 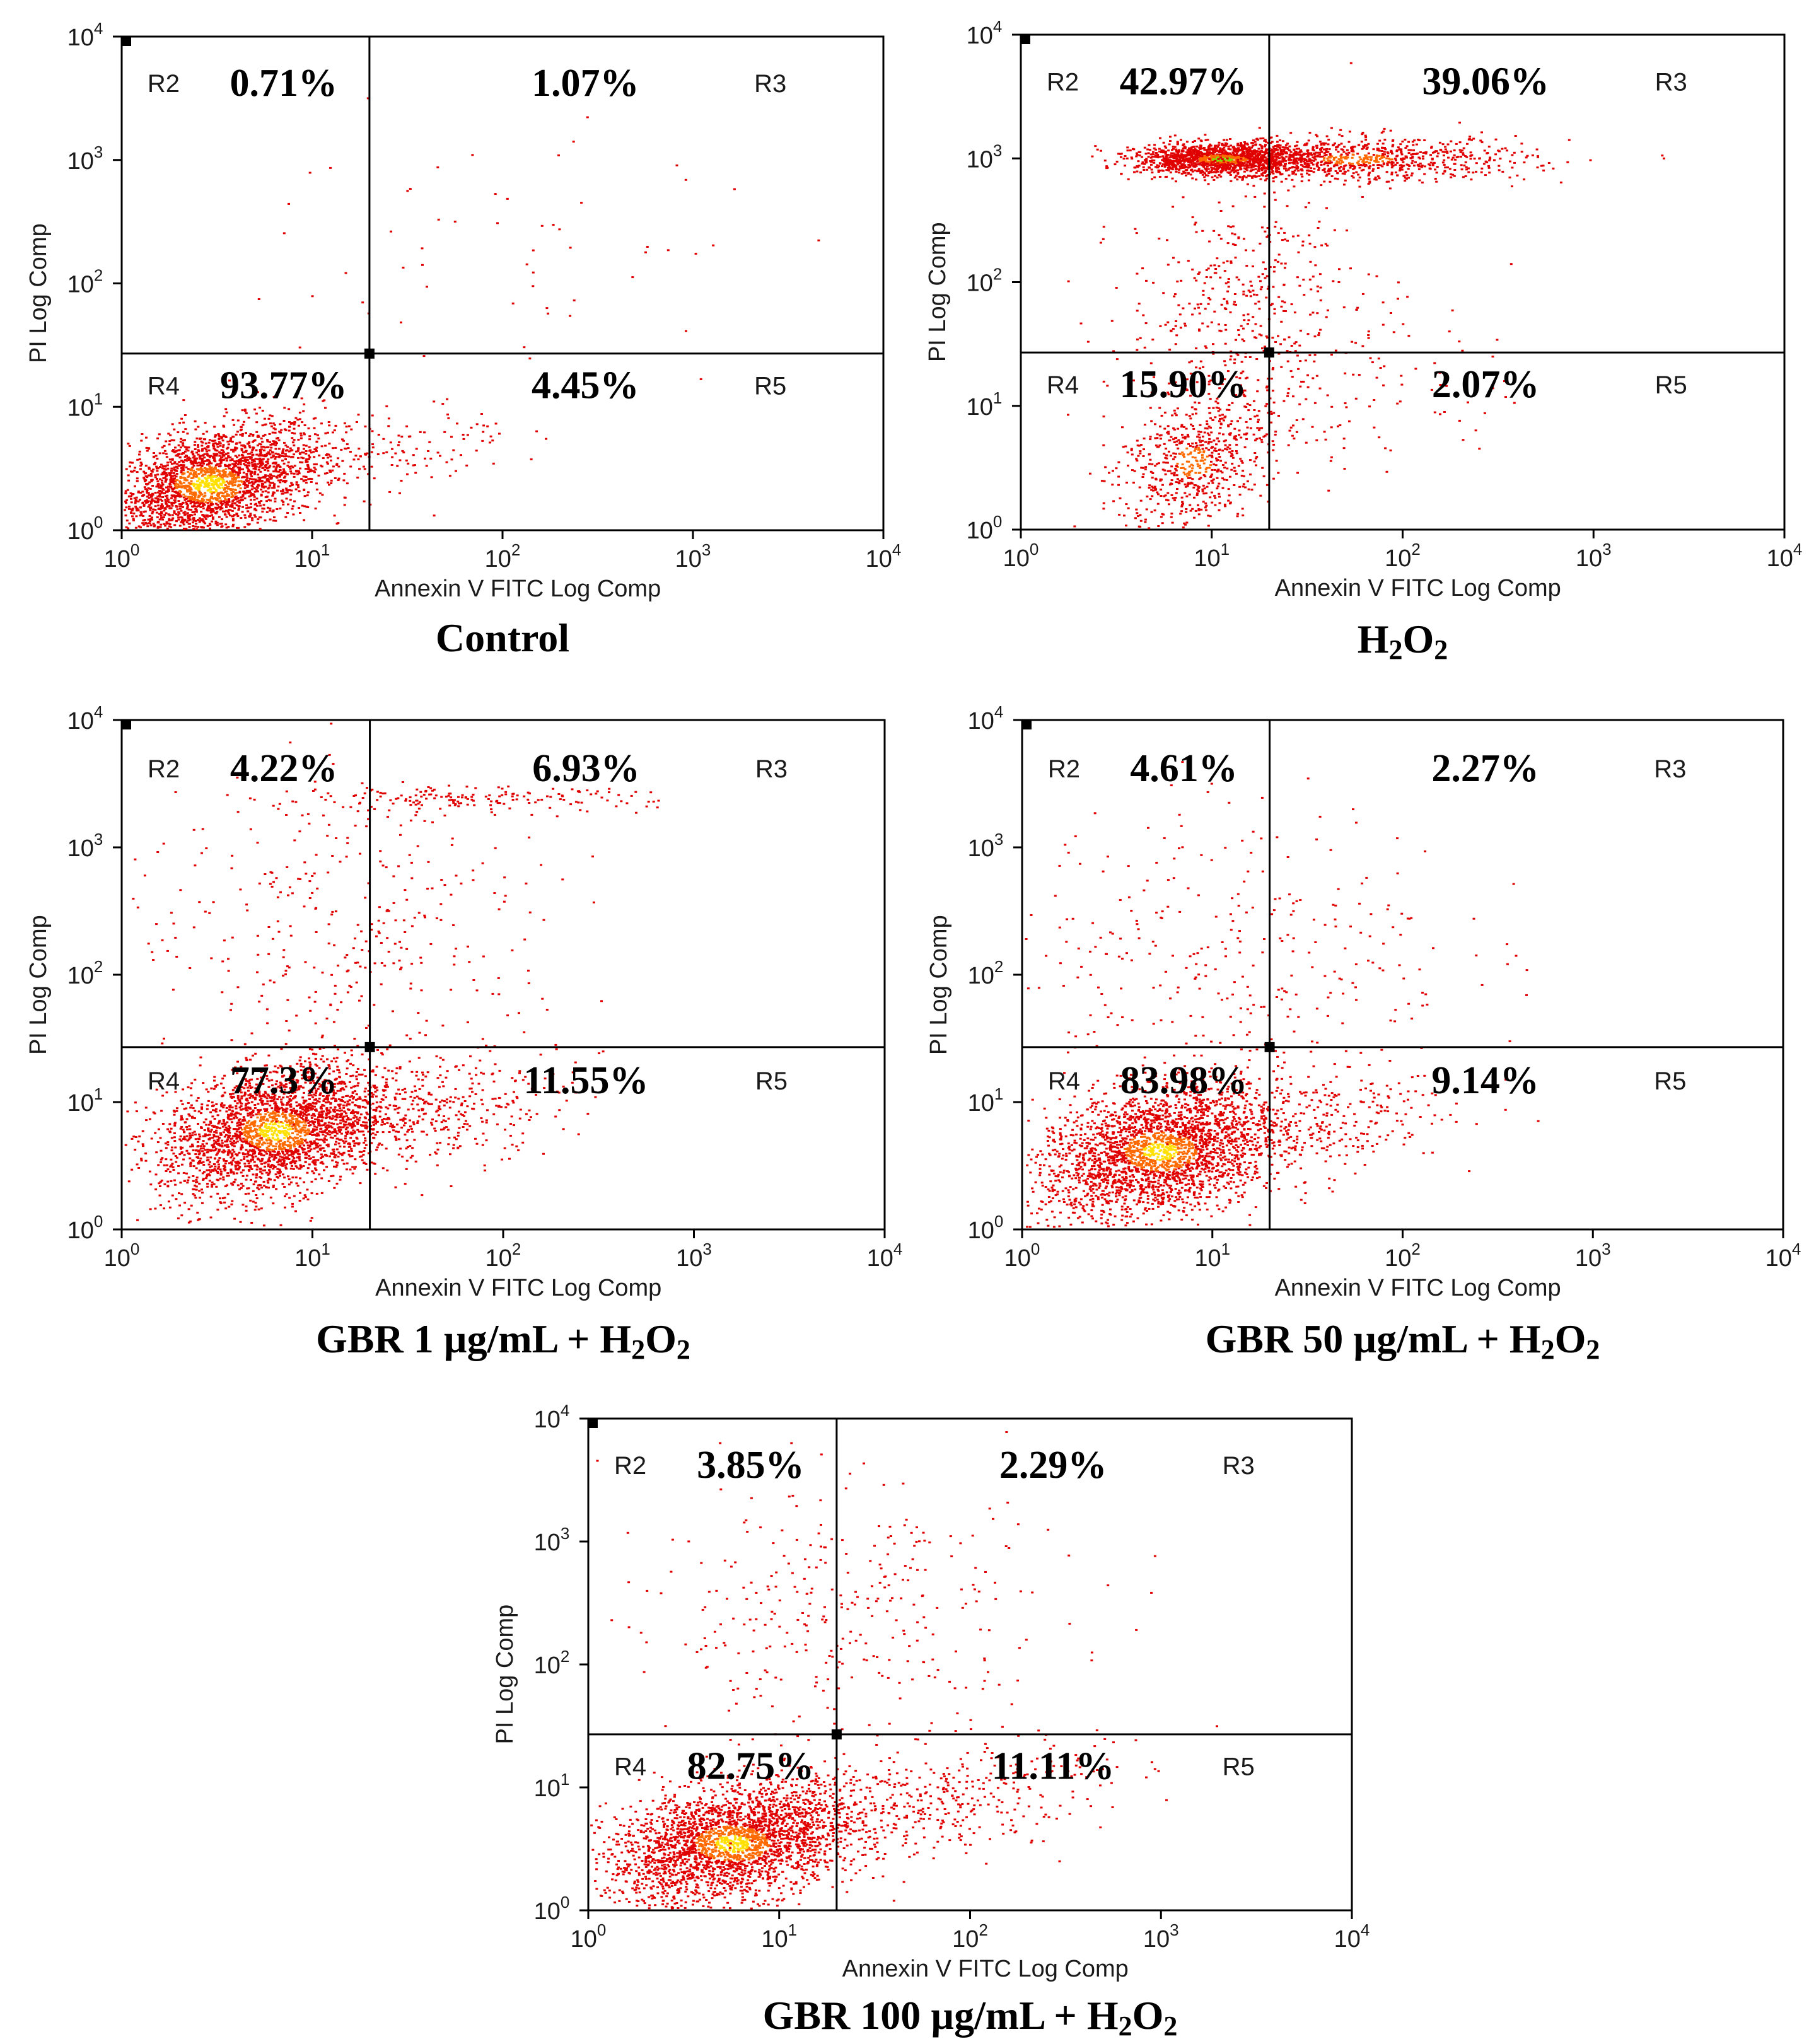 I want to click on corner-marker, so click(x=126, y=41).